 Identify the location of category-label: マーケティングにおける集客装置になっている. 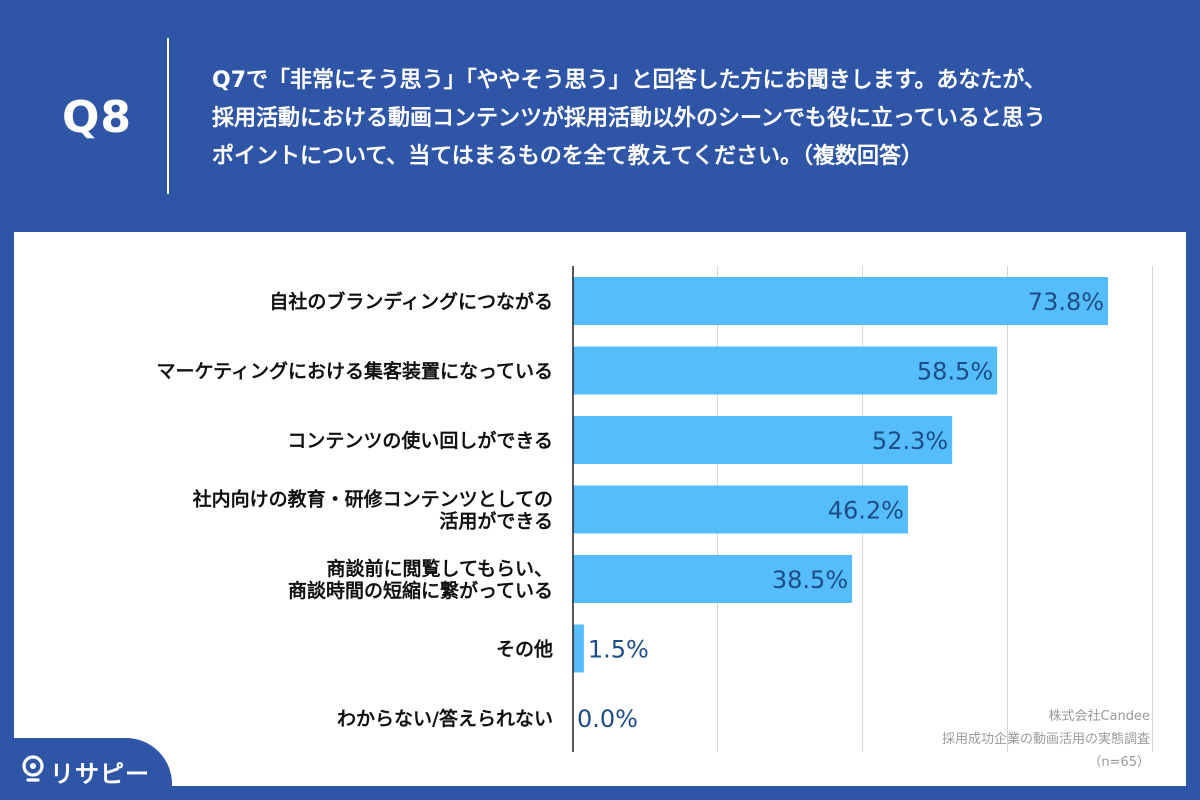
(354, 371).